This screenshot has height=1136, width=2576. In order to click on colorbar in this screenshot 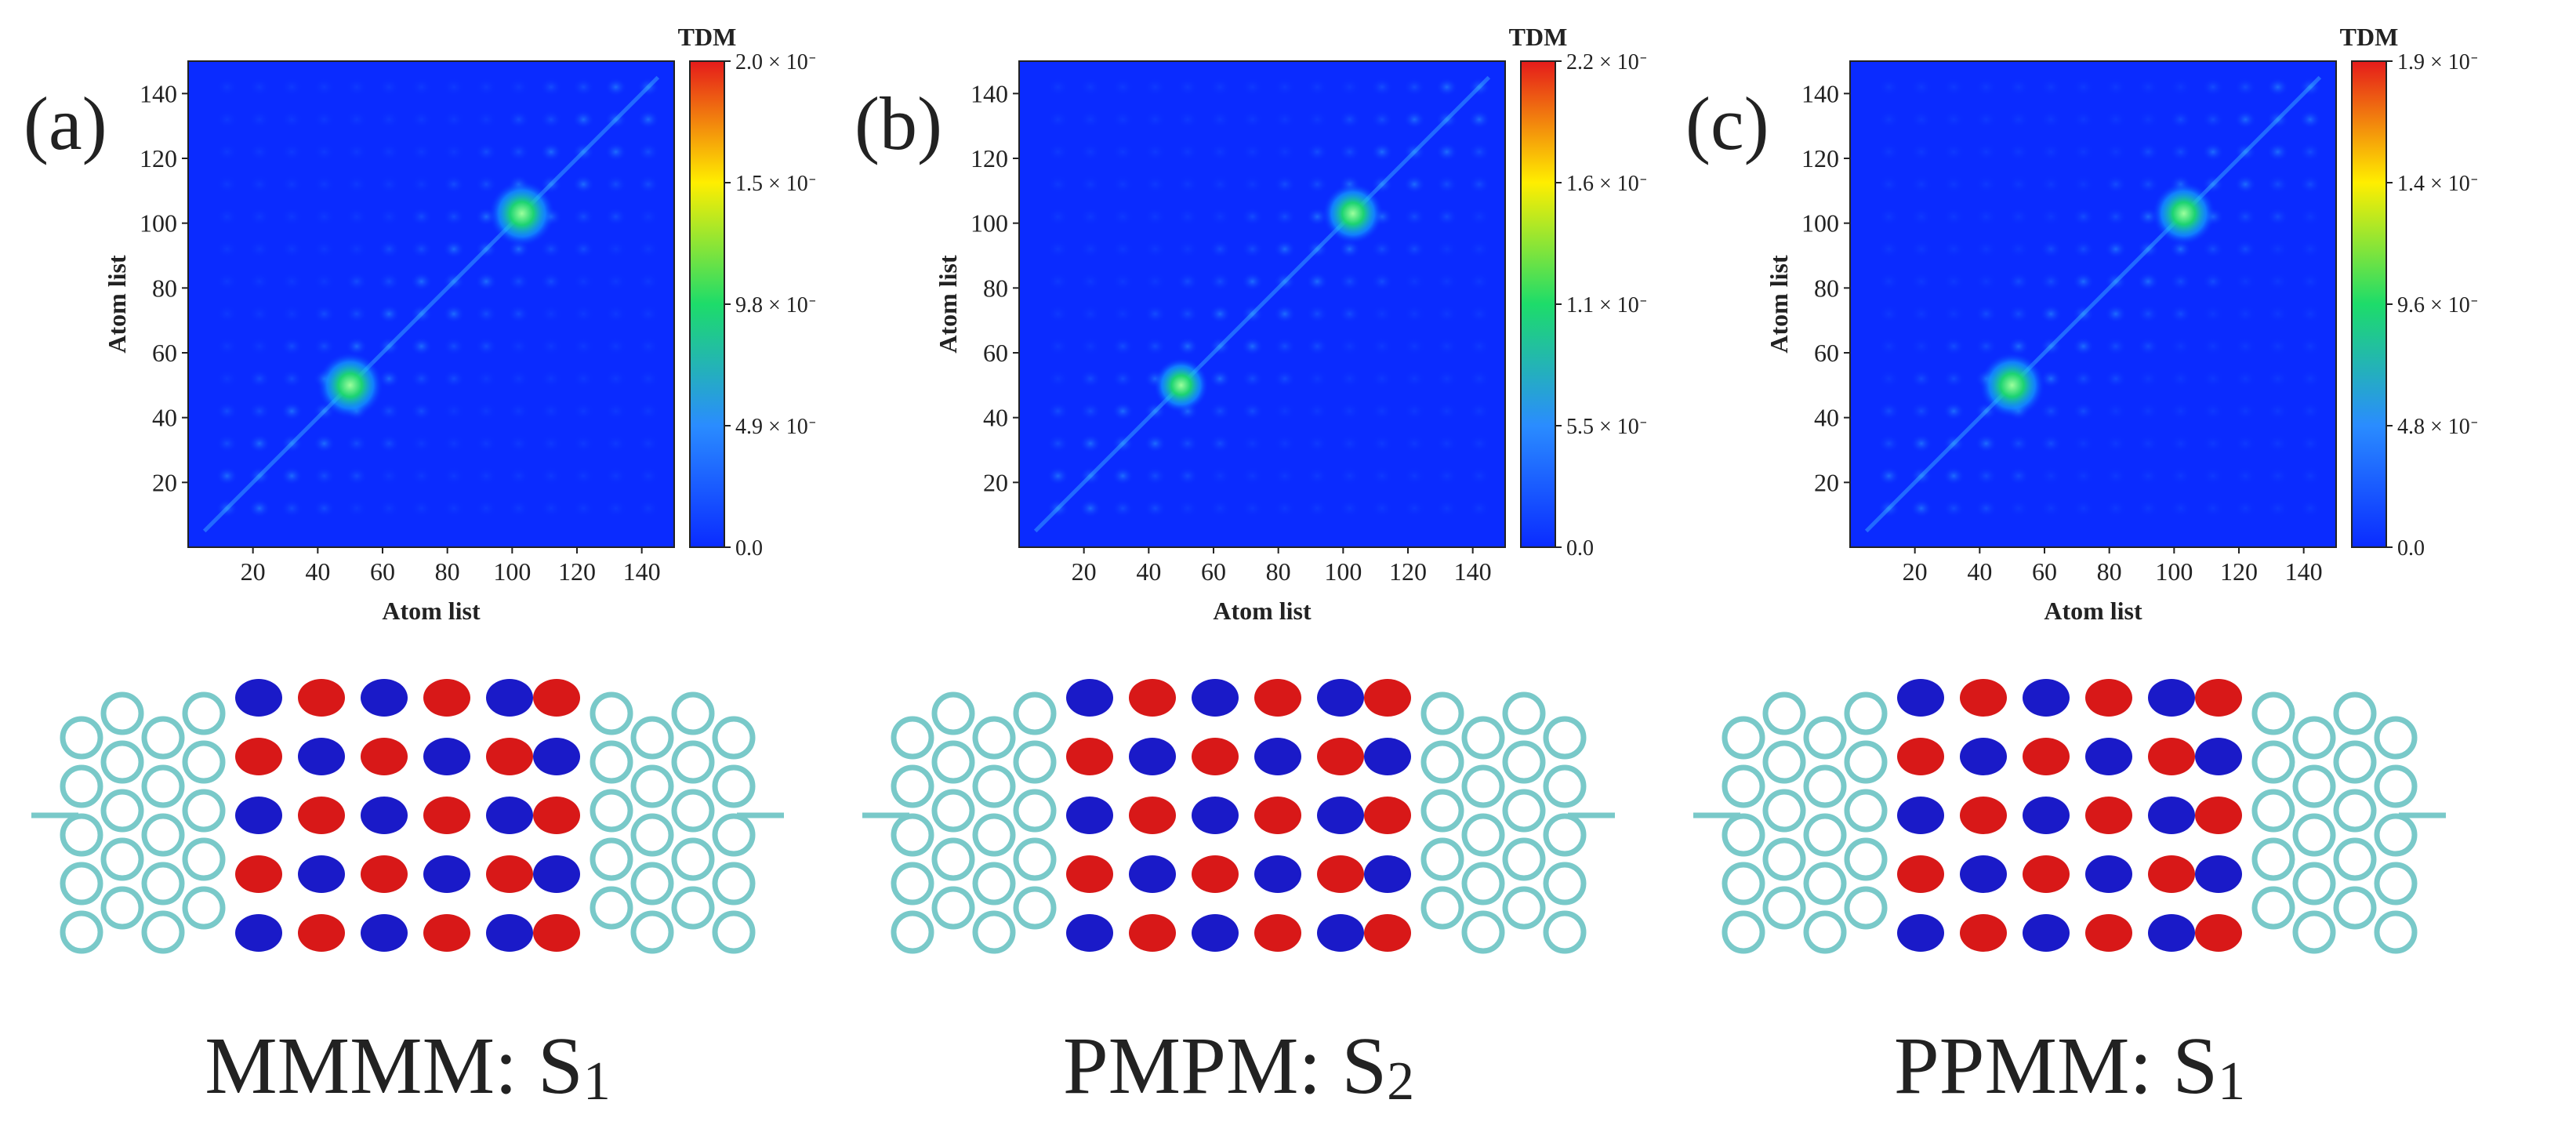, I will do `click(2369, 304)`.